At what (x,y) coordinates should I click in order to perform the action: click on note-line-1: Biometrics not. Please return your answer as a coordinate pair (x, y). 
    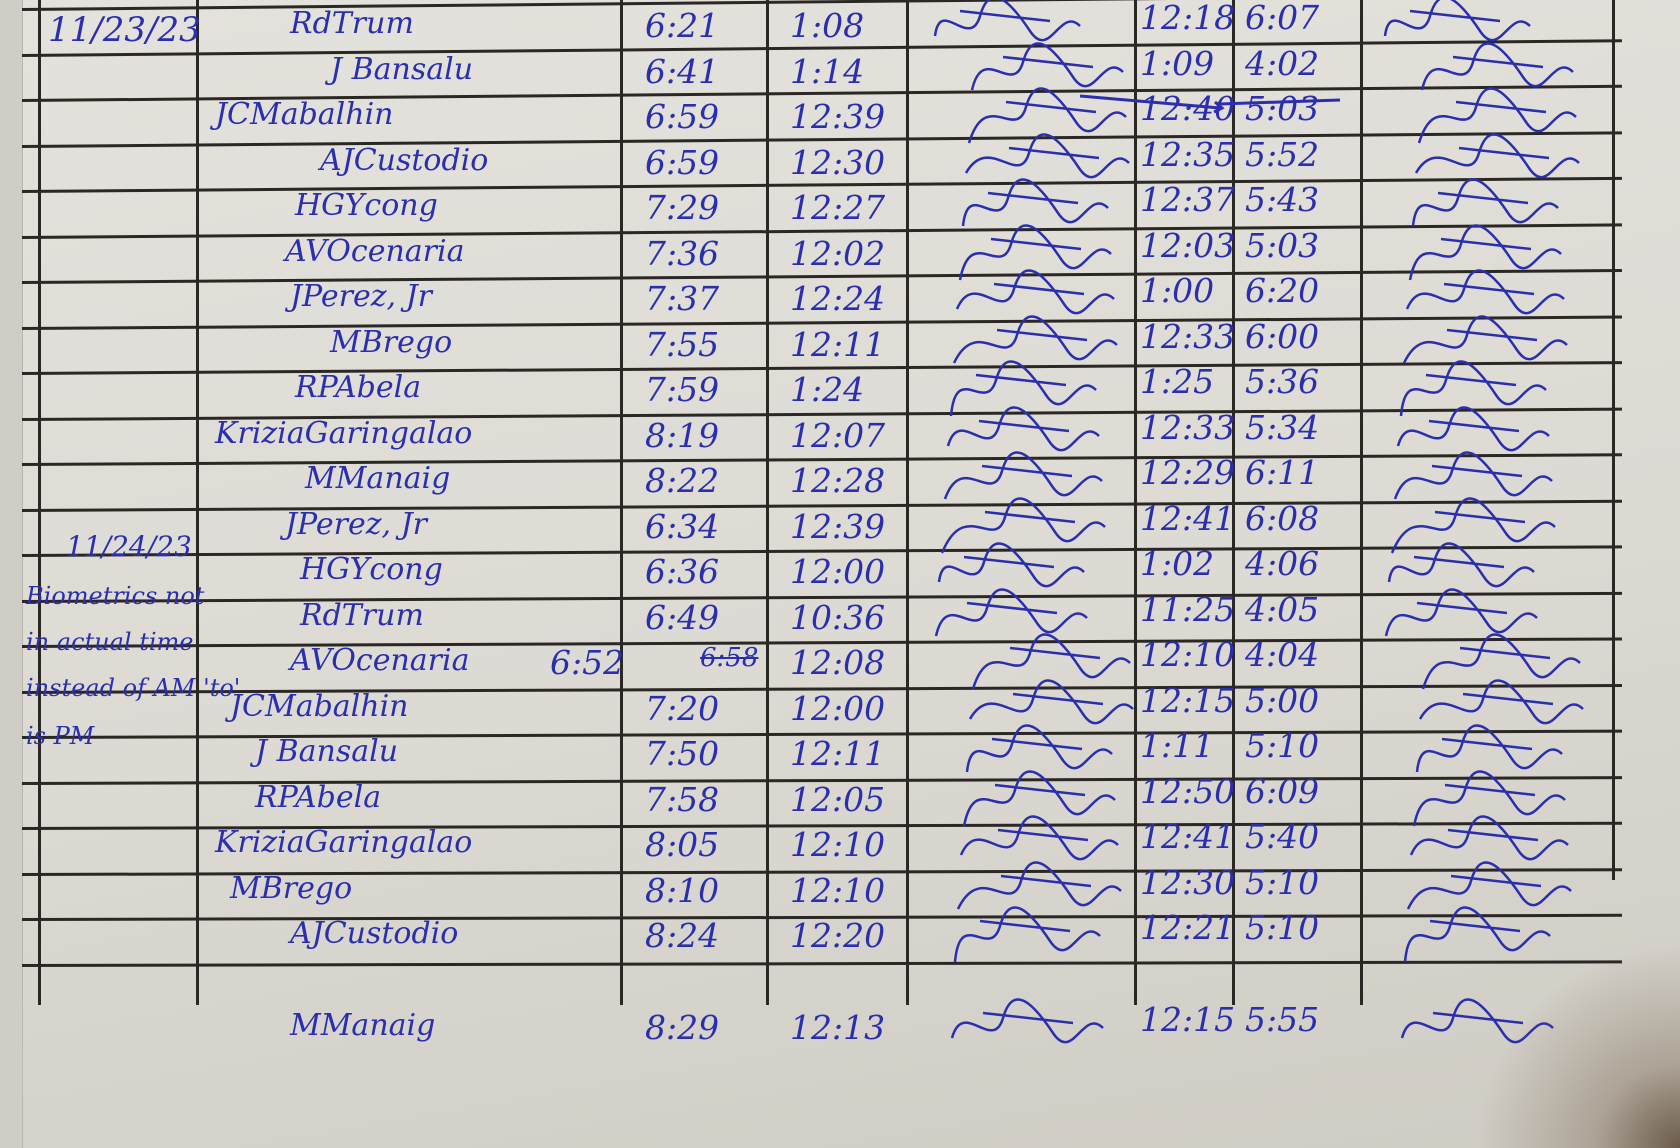
    Looking at the image, I should click on (115, 596).